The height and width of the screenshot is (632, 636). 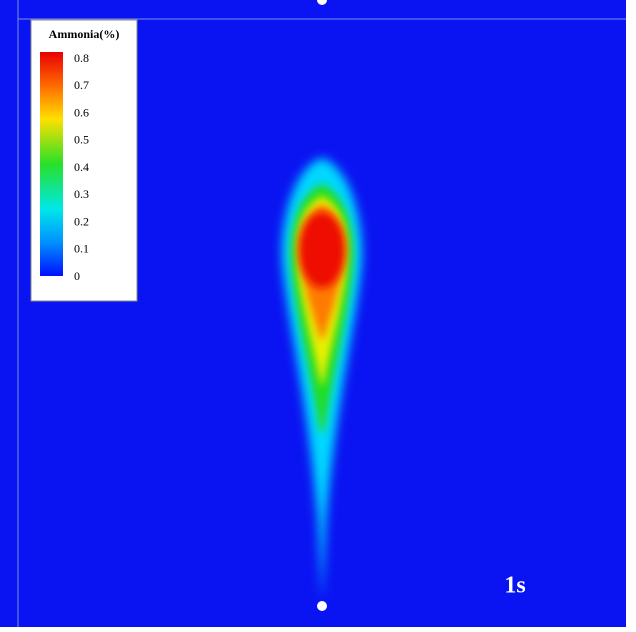 What do you see at coordinates (81, 194) in the screenshot?
I see `legend-tick-label: 0.3` at bounding box center [81, 194].